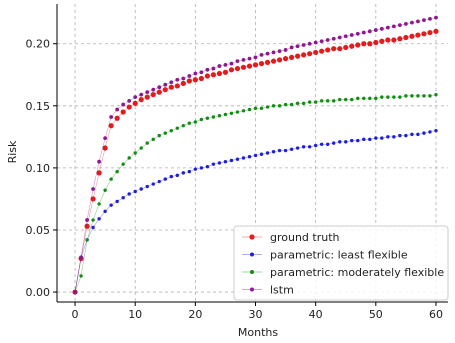 Image resolution: width=455 pixels, height=343 pixels. I want to click on x-axis-label: Months, so click(258, 332).